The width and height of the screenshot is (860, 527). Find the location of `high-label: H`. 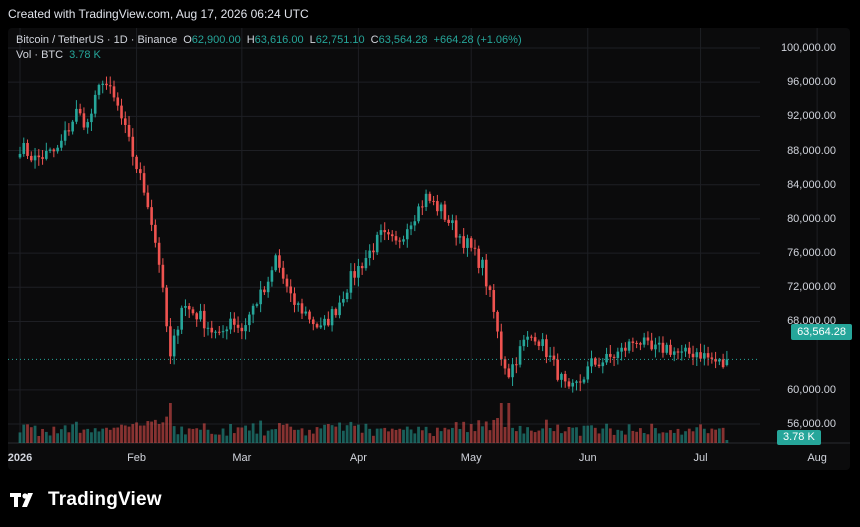

high-label: H is located at coordinates (250, 40).